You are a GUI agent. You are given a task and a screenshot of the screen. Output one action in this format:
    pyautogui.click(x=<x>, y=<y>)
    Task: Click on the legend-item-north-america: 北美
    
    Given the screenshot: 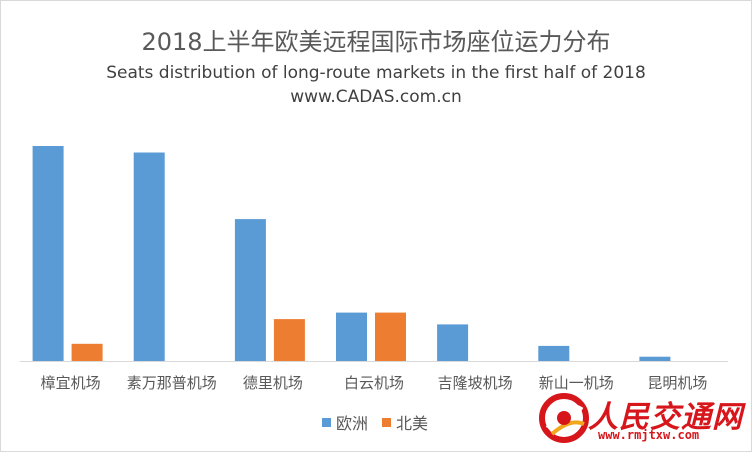 What is the action you would take?
    pyautogui.click(x=405, y=422)
    